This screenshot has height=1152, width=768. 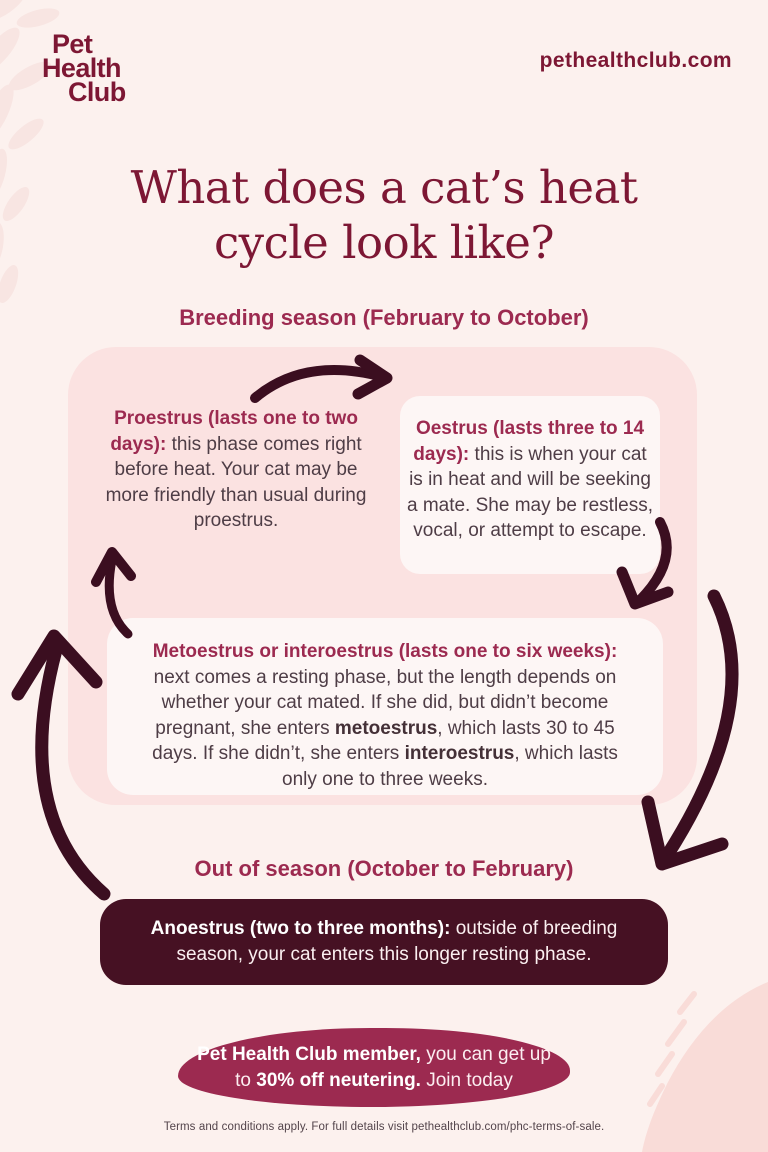 What do you see at coordinates (386, 728) in the screenshot?
I see `metoestrus-bold-term: metoestrus` at bounding box center [386, 728].